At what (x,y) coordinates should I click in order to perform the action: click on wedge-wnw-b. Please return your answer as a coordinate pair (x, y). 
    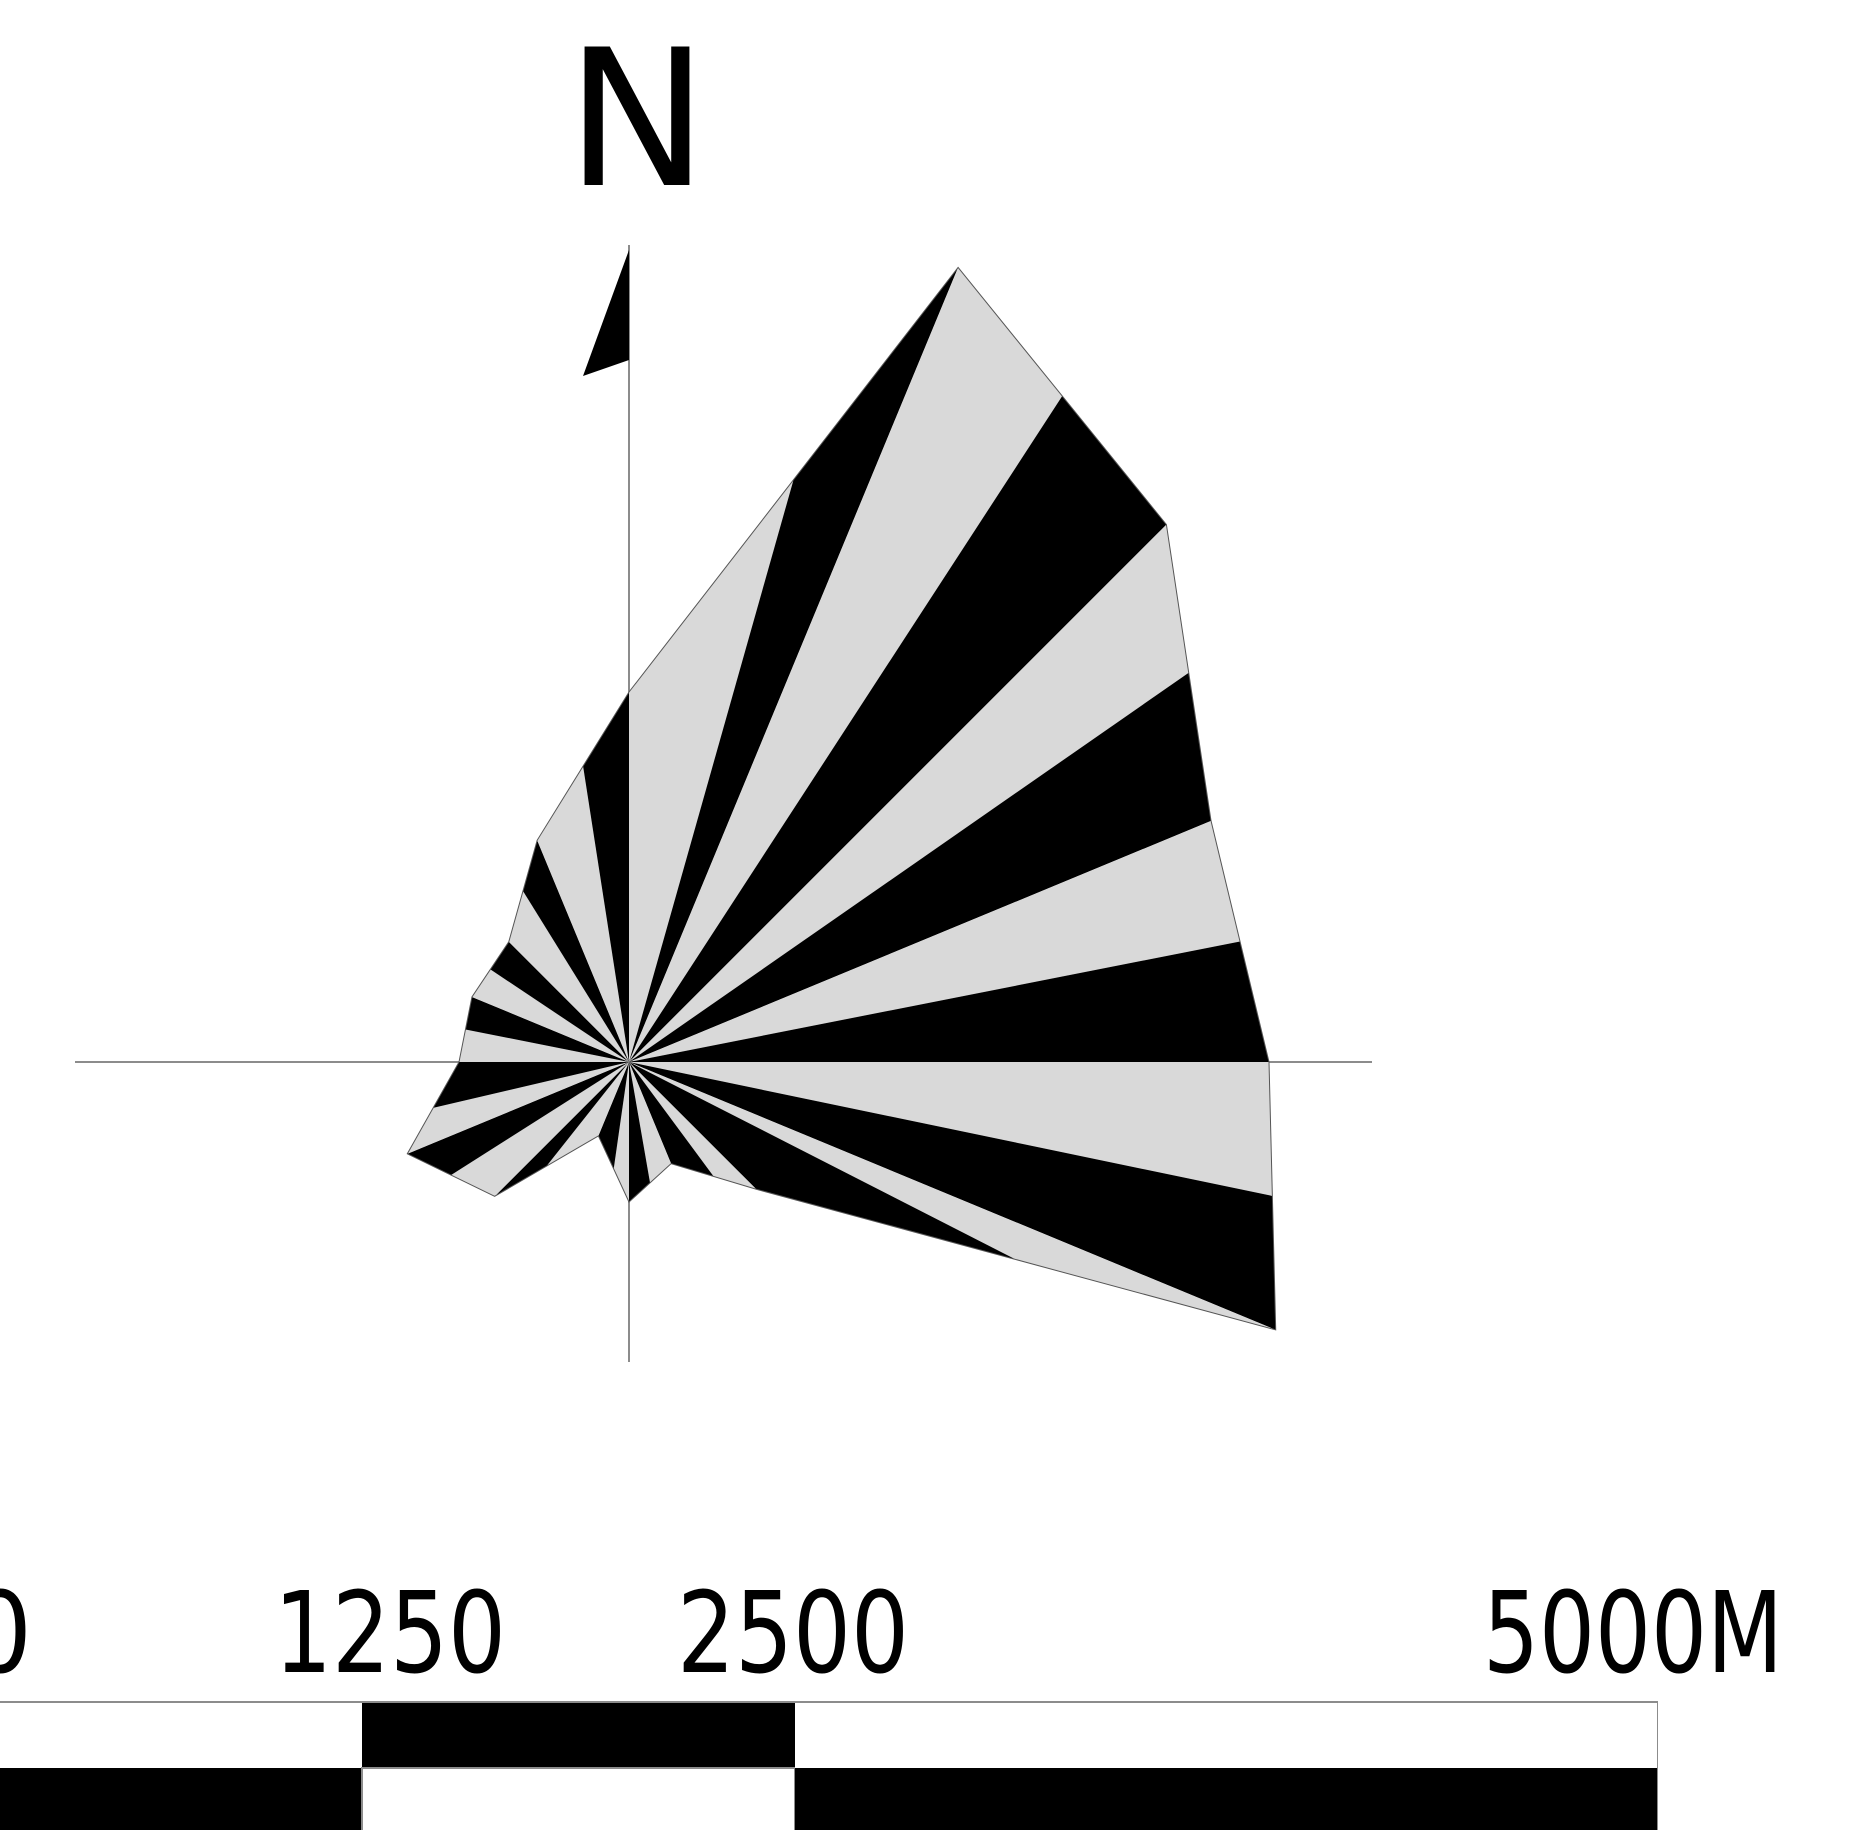
    Looking at the image, I should click on (559, 1001).